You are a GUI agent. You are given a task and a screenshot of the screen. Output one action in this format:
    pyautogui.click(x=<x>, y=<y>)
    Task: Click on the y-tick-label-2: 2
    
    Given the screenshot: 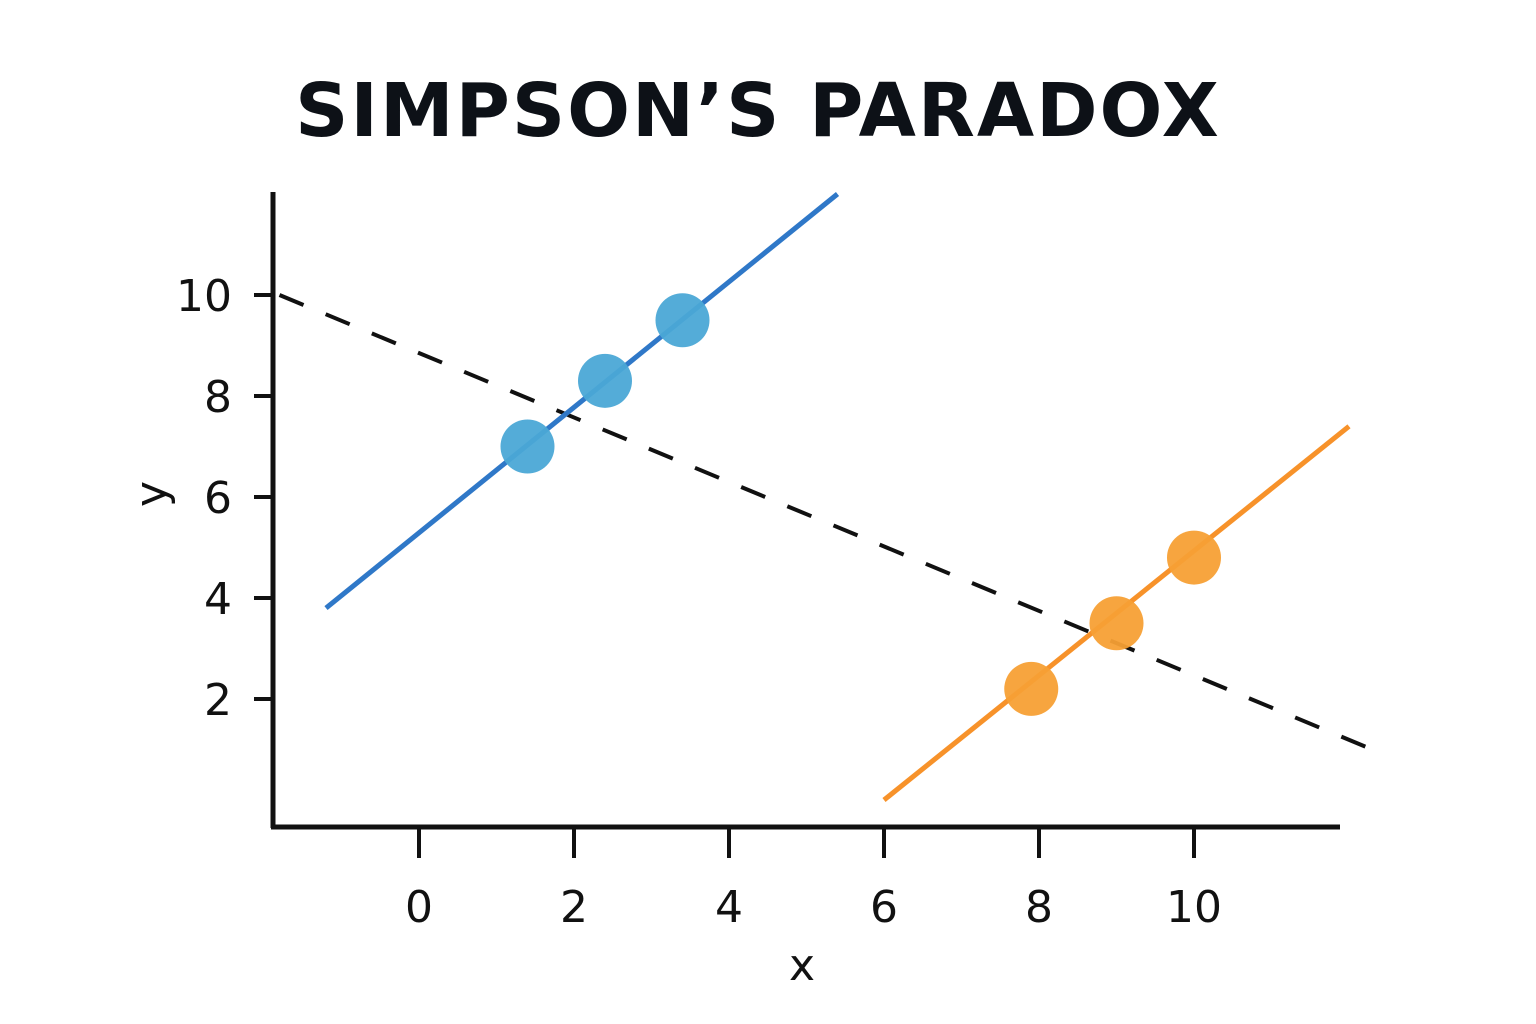 What is the action you would take?
    pyautogui.click(x=218, y=700)
    